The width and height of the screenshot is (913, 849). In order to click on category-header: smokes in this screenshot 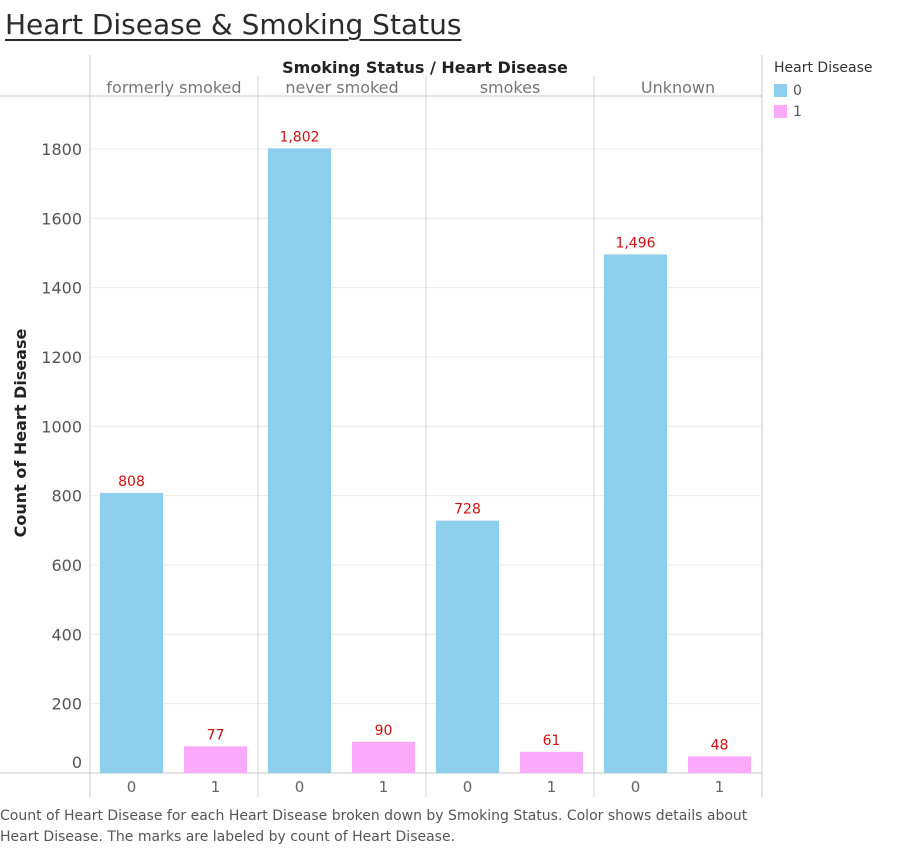, I will do `click(510, 87)`.